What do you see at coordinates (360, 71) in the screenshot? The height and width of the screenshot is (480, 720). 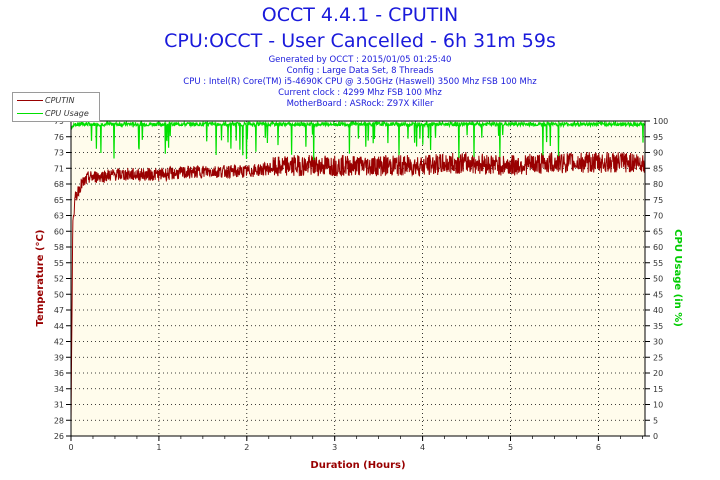 I see `info-config: Config : Large Data Set, 8 Threads` at bounding box center [360, 71].